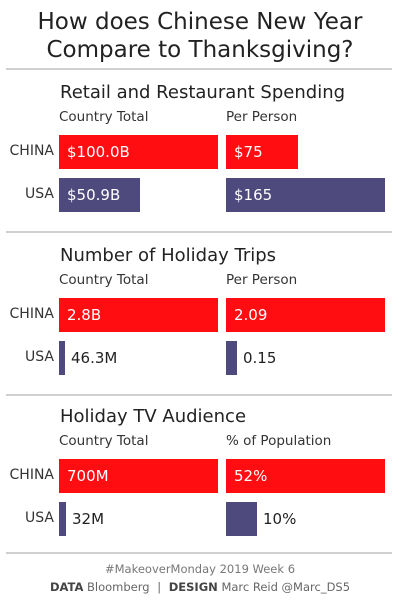 The image size is (400, 600). Describe the element at coordinates (280, 519) in the screenshot. I see `data-label: 10%` at that location.